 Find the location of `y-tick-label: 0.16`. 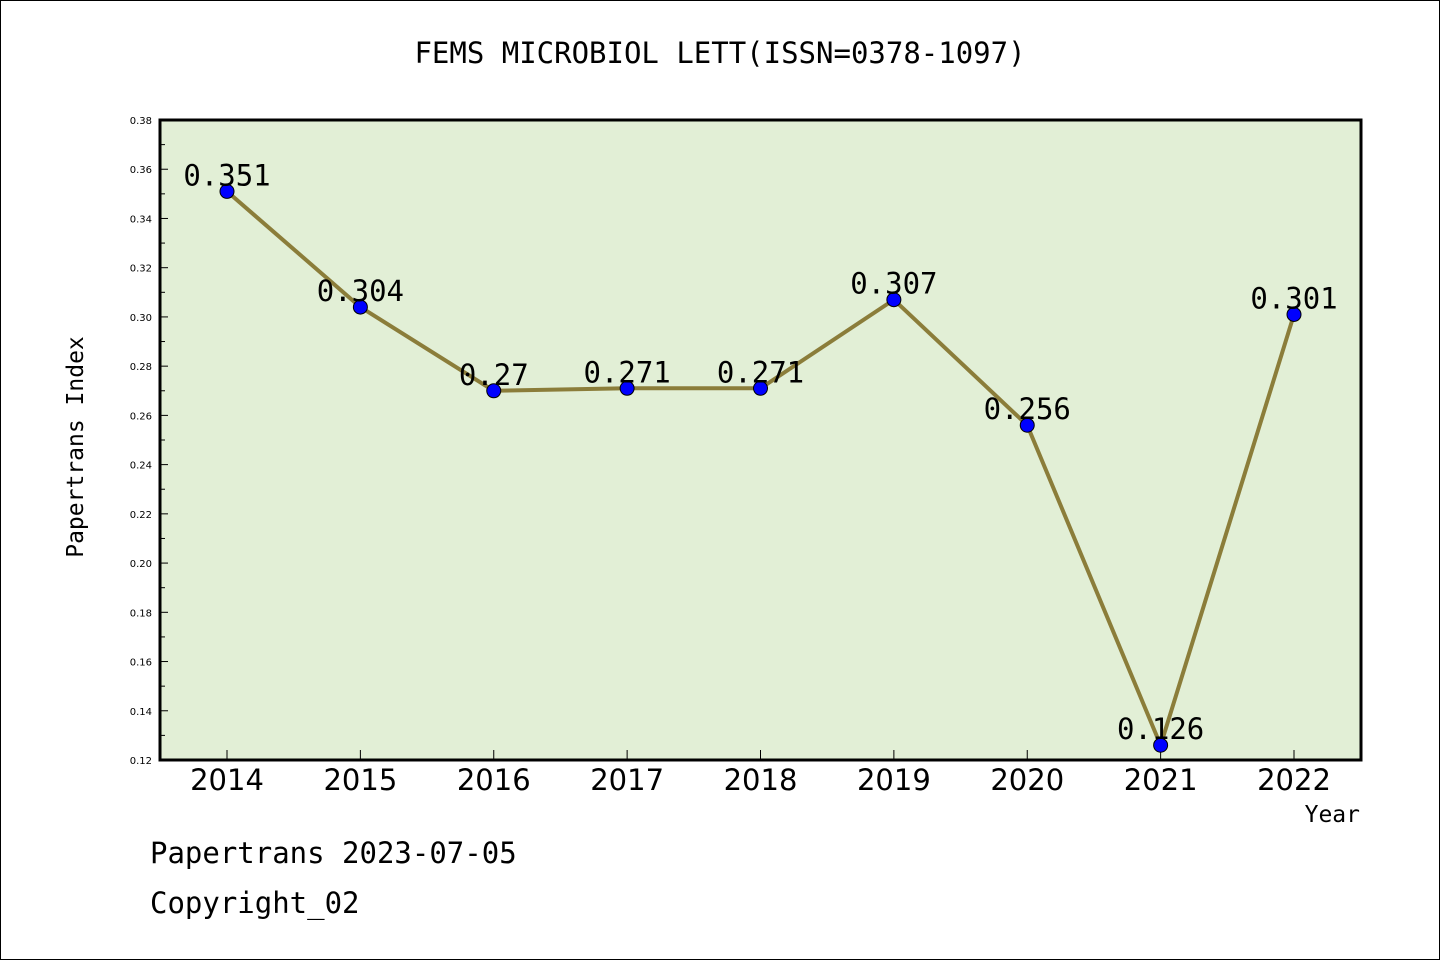

y-tick-label: 0.16 is located at coordinates (141, 663).